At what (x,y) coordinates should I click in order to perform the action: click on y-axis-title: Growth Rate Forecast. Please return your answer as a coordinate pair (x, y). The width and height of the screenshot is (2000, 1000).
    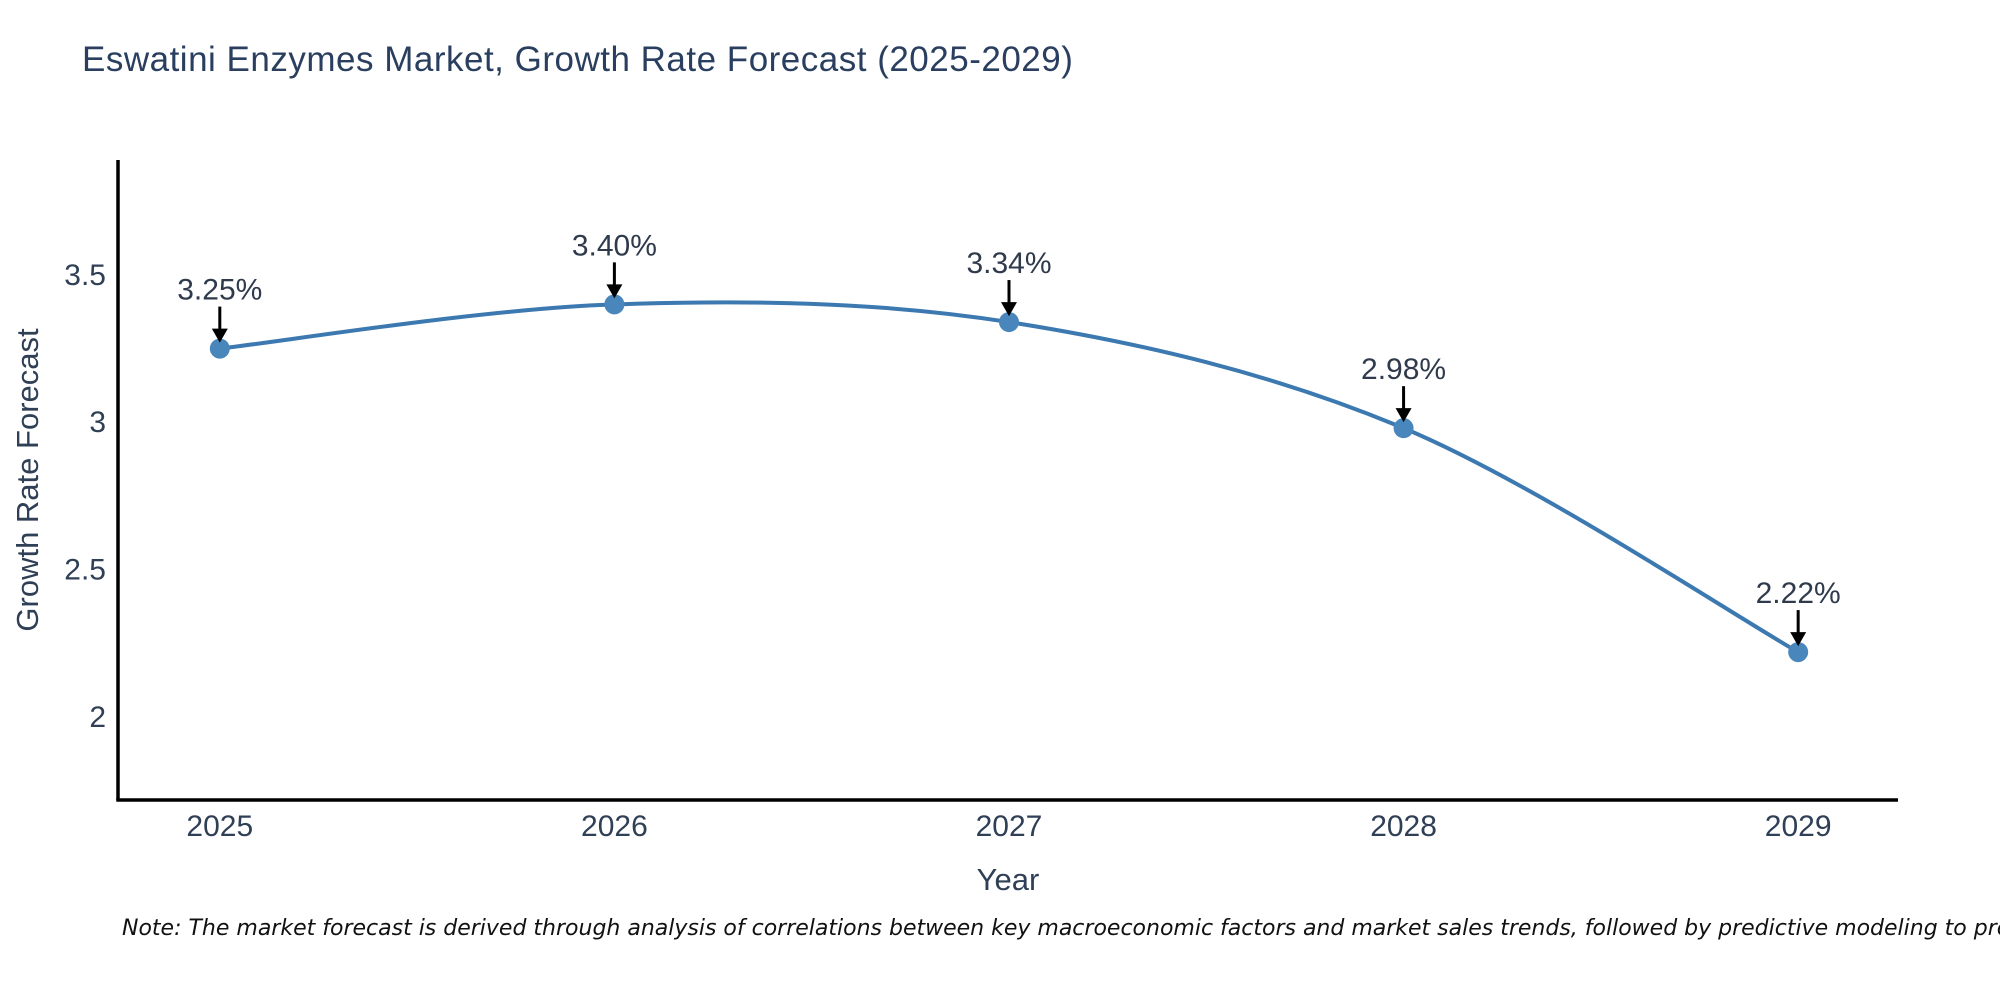
    Looking at the image, I should click on (27, 480).